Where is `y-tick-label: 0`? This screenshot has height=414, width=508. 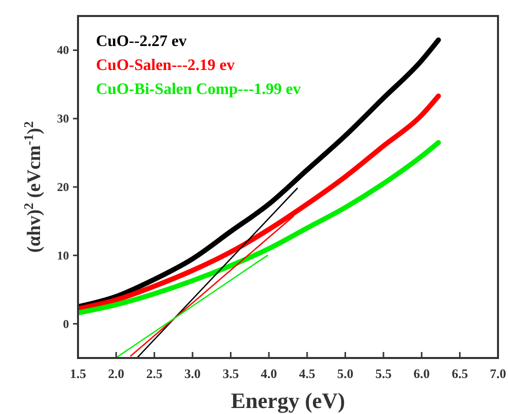
y-tick-label: 0 is located at coordinates (66, 323).